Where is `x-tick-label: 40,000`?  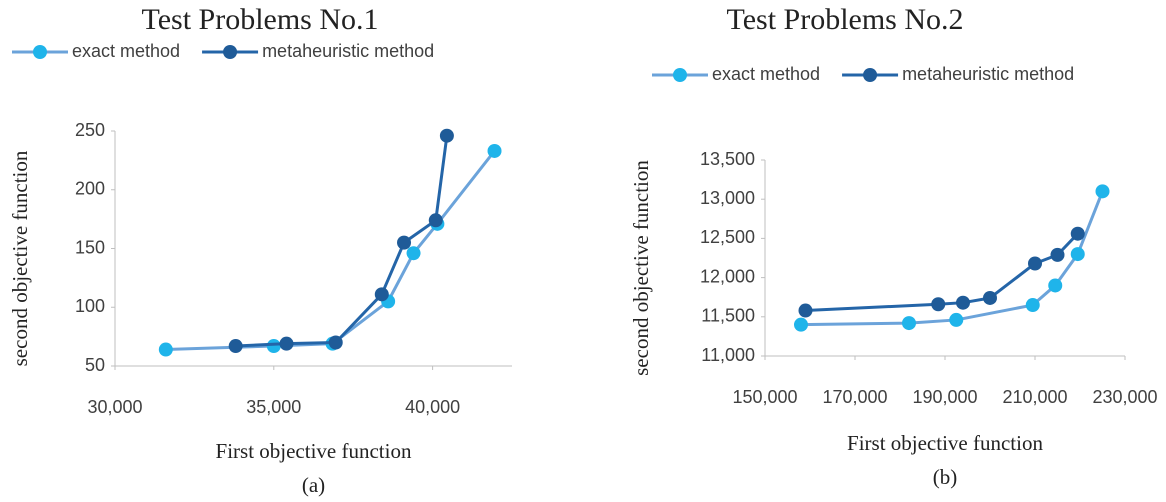 x-tick-label: 40,000 is located at coordinates (432, 407).